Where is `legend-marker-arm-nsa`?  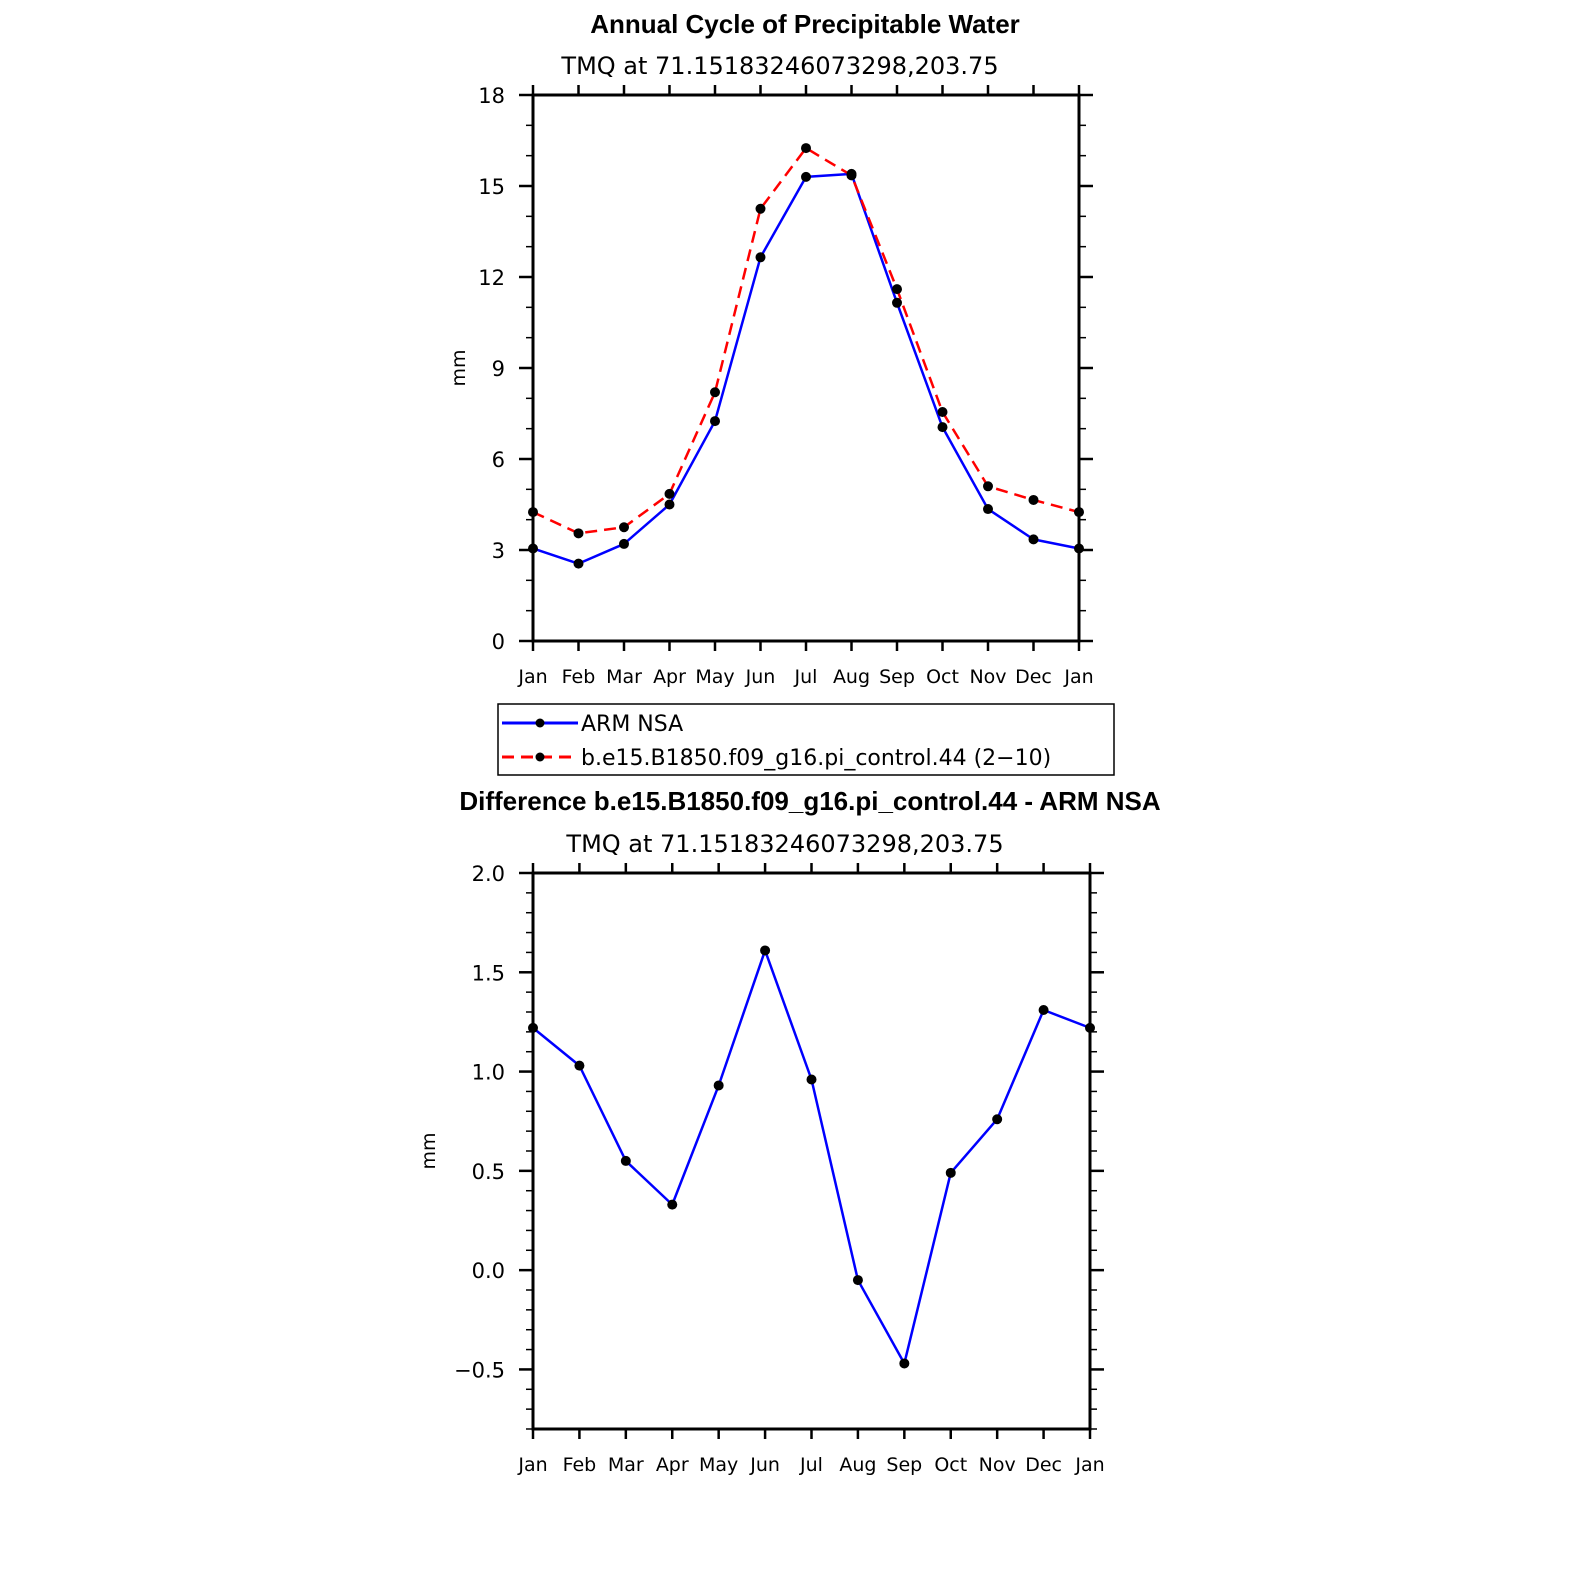 legend-marker-arm-nsa is located at coordinates (540, 723).